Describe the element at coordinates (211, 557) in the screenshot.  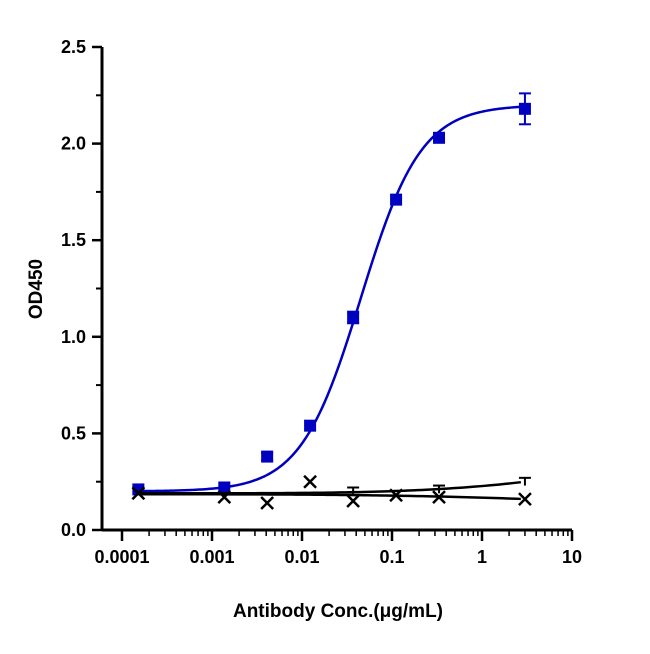
I see `x-tick-label: 0.001` at that location.